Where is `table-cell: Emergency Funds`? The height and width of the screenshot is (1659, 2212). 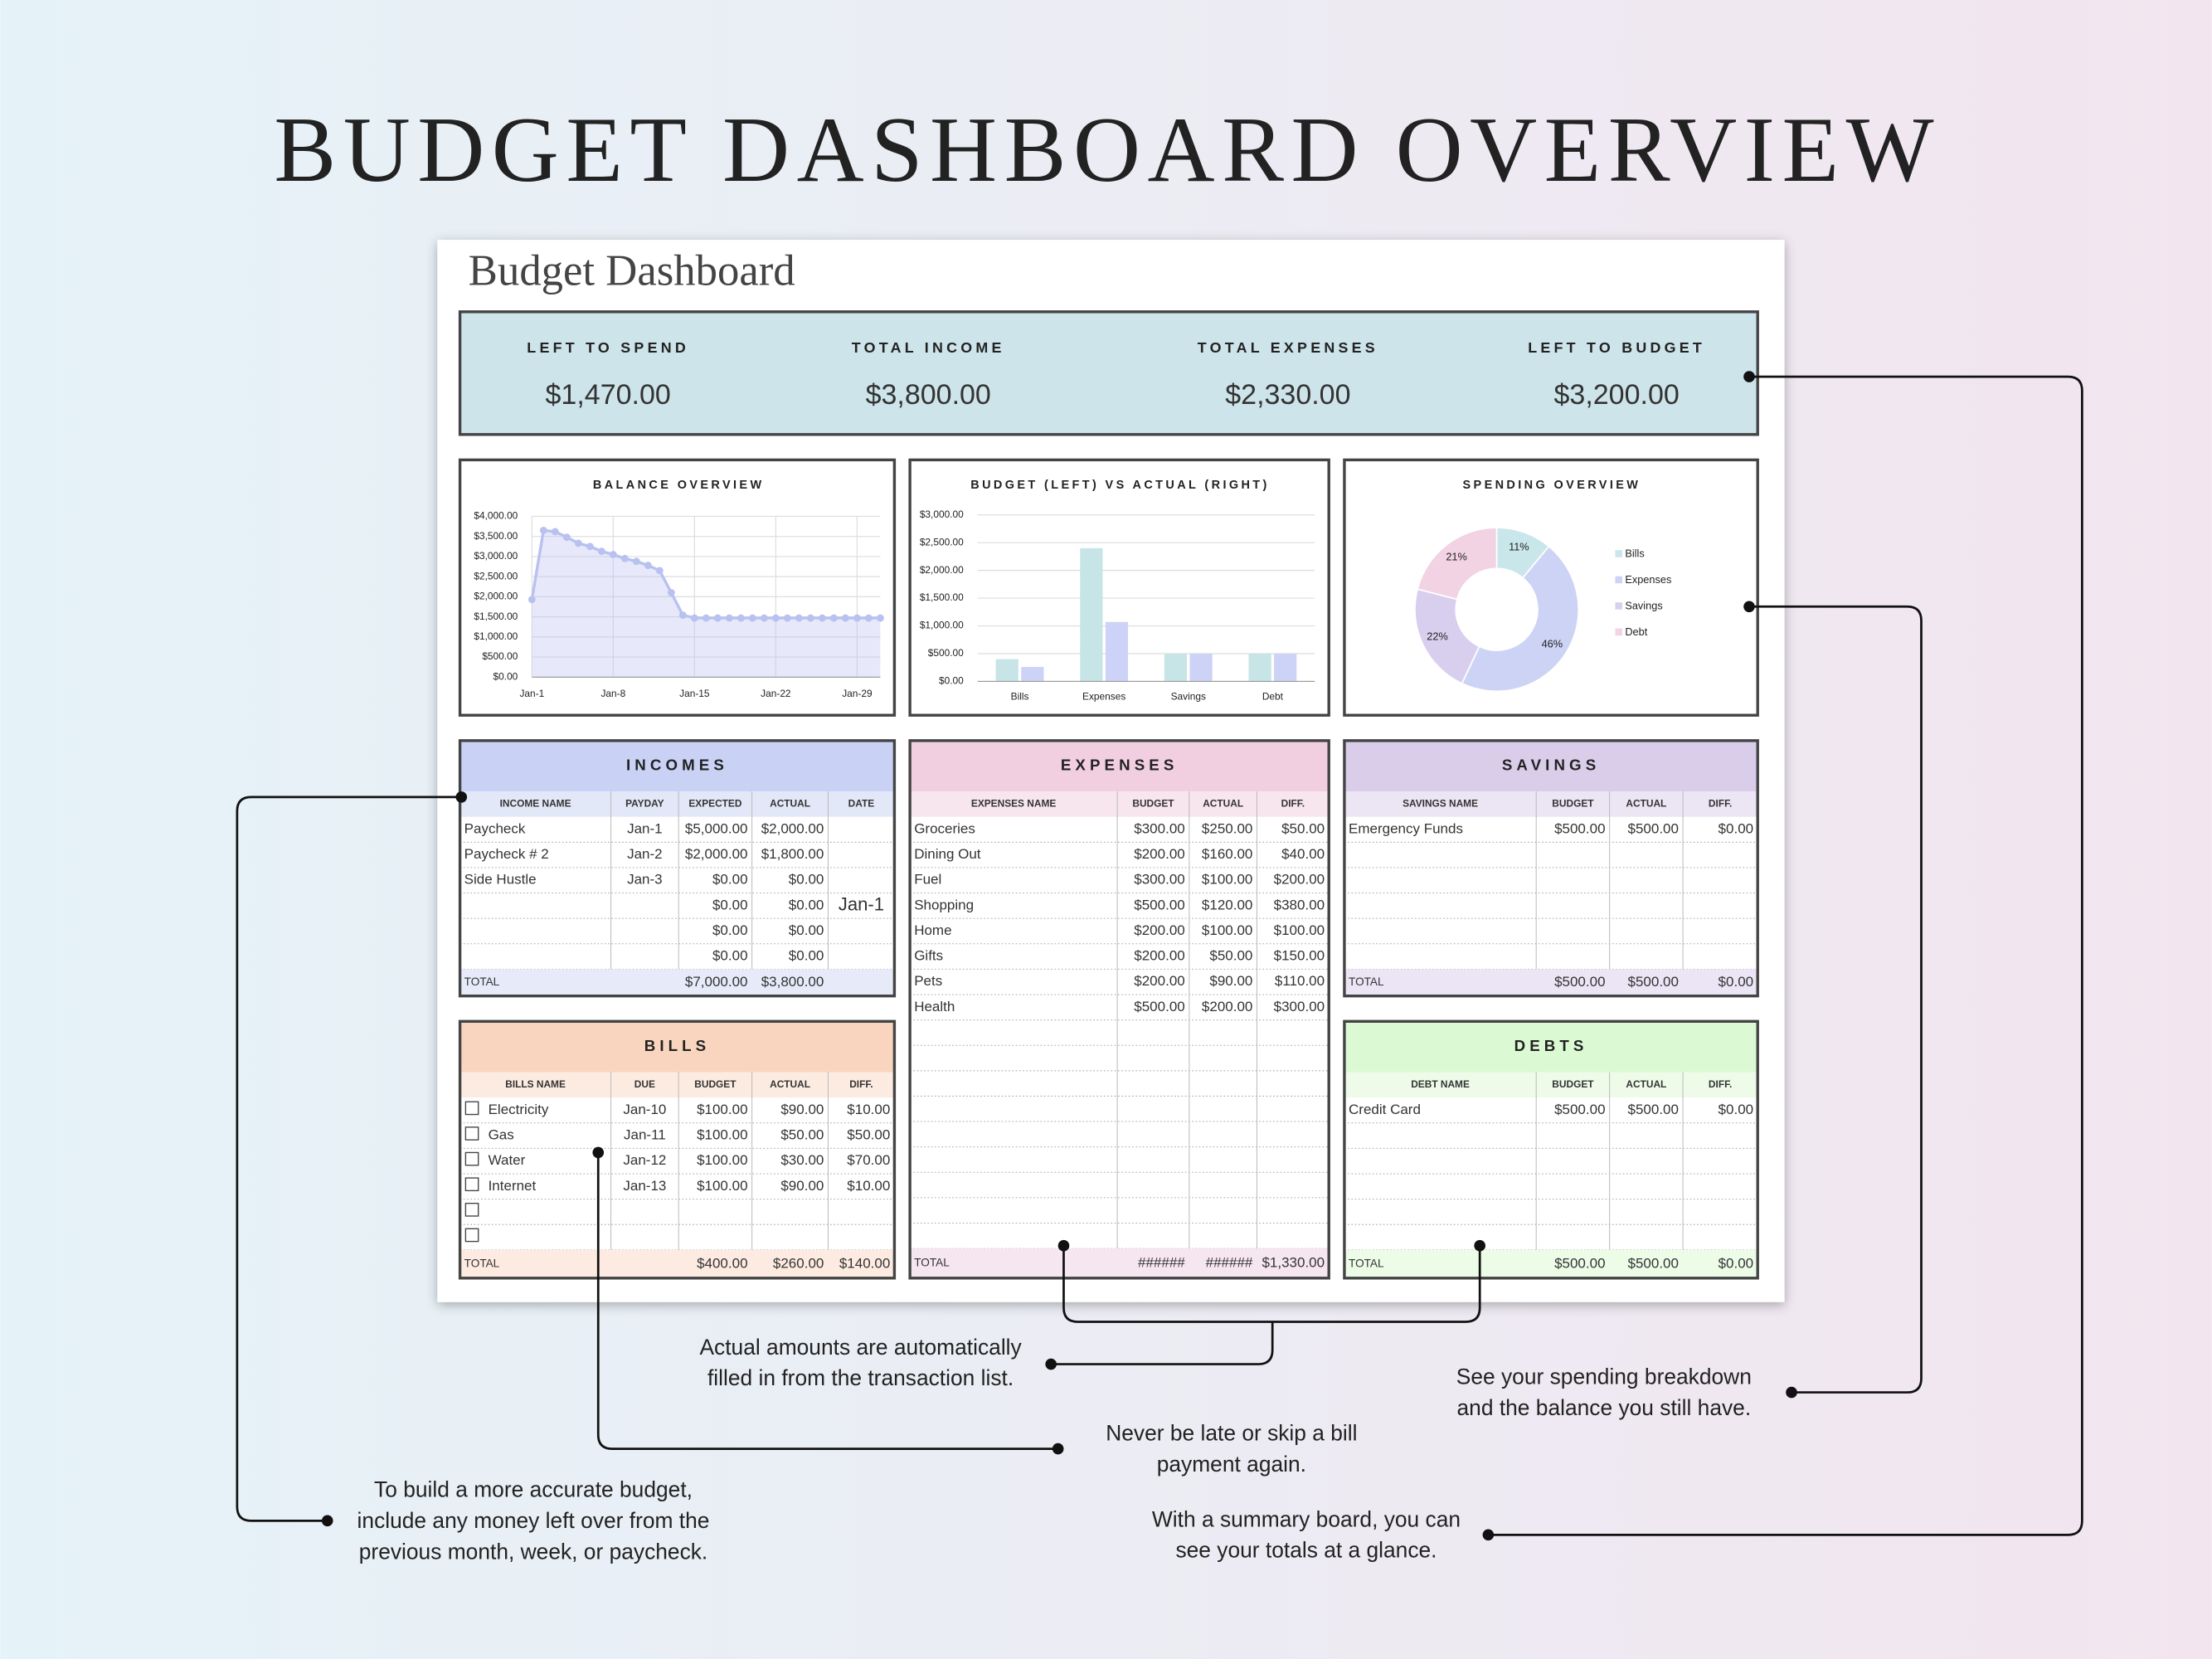
table-cell: Emergency Funds is located at coordinates (1406, 828).